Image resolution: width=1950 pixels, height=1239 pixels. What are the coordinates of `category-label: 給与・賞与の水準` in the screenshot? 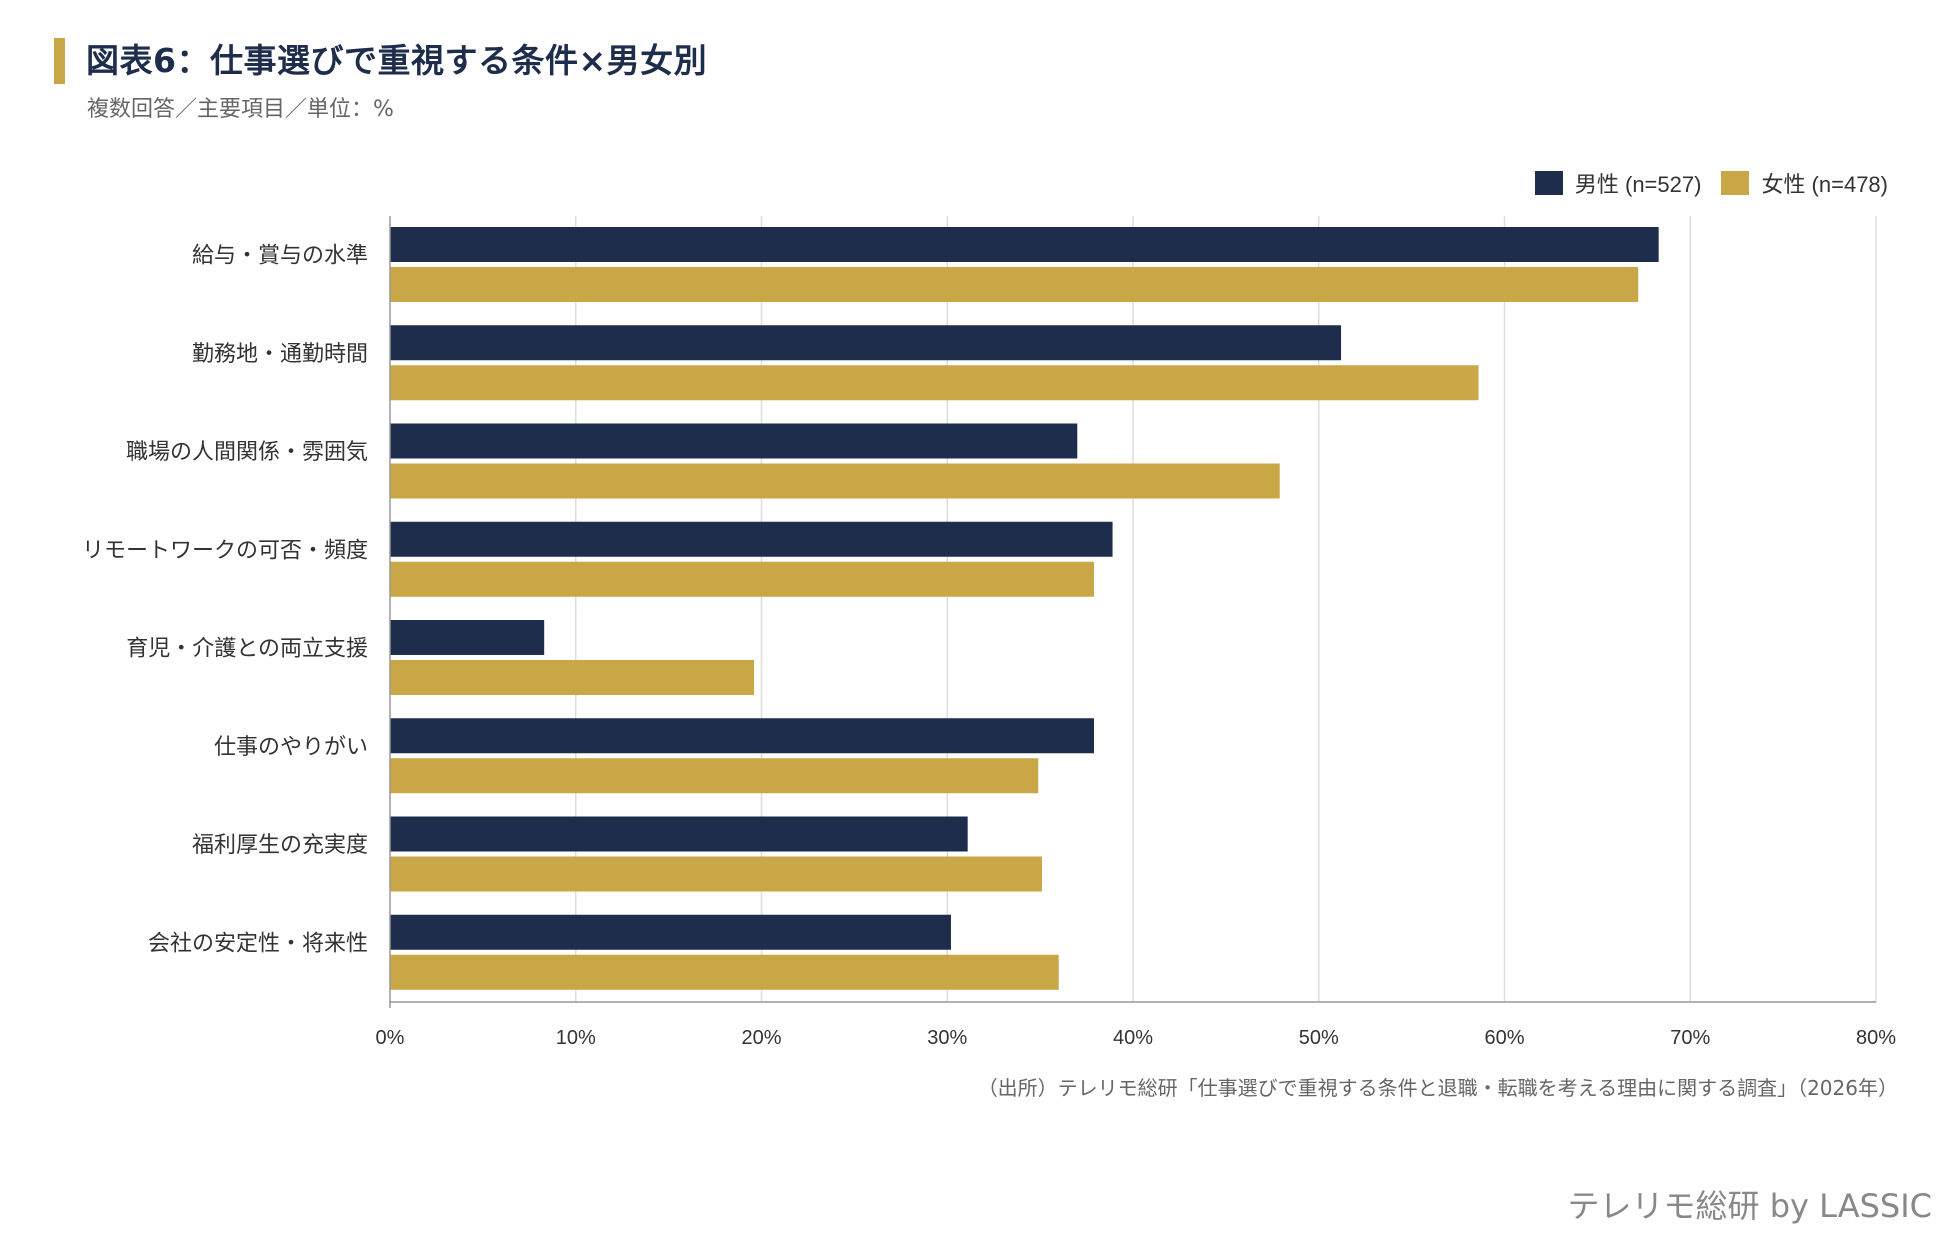 It's located at (280, 256).